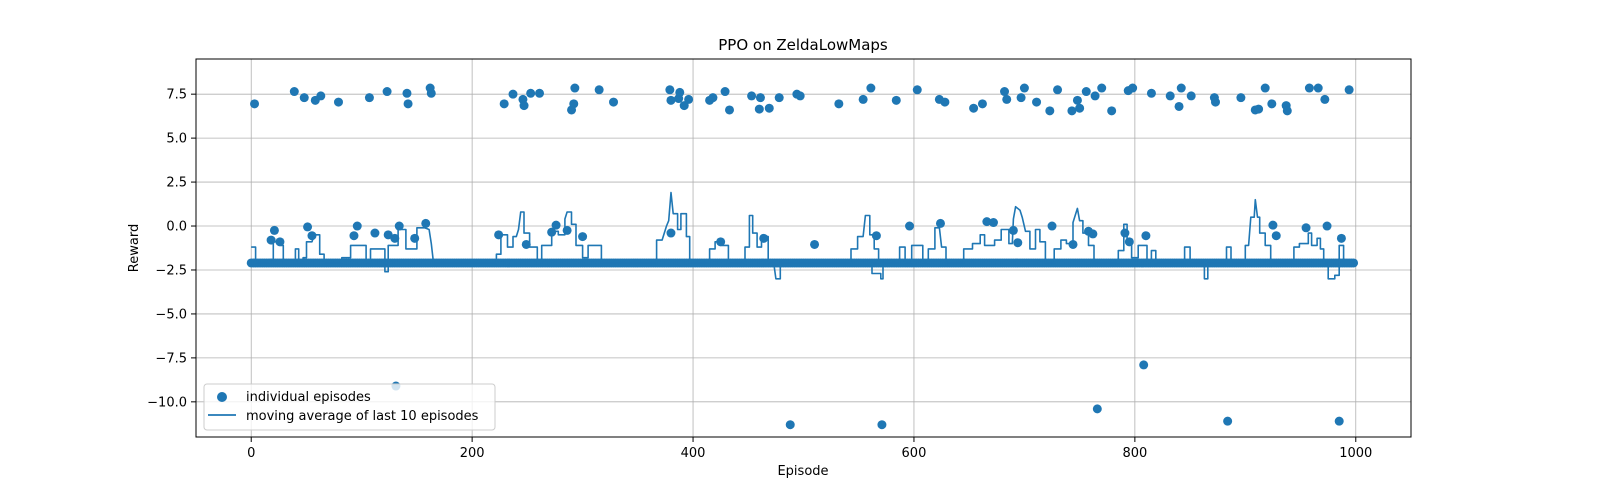 The width and height of the screenshot is (1600, 504). I want to click on moving-average-line, so click(803, 235).